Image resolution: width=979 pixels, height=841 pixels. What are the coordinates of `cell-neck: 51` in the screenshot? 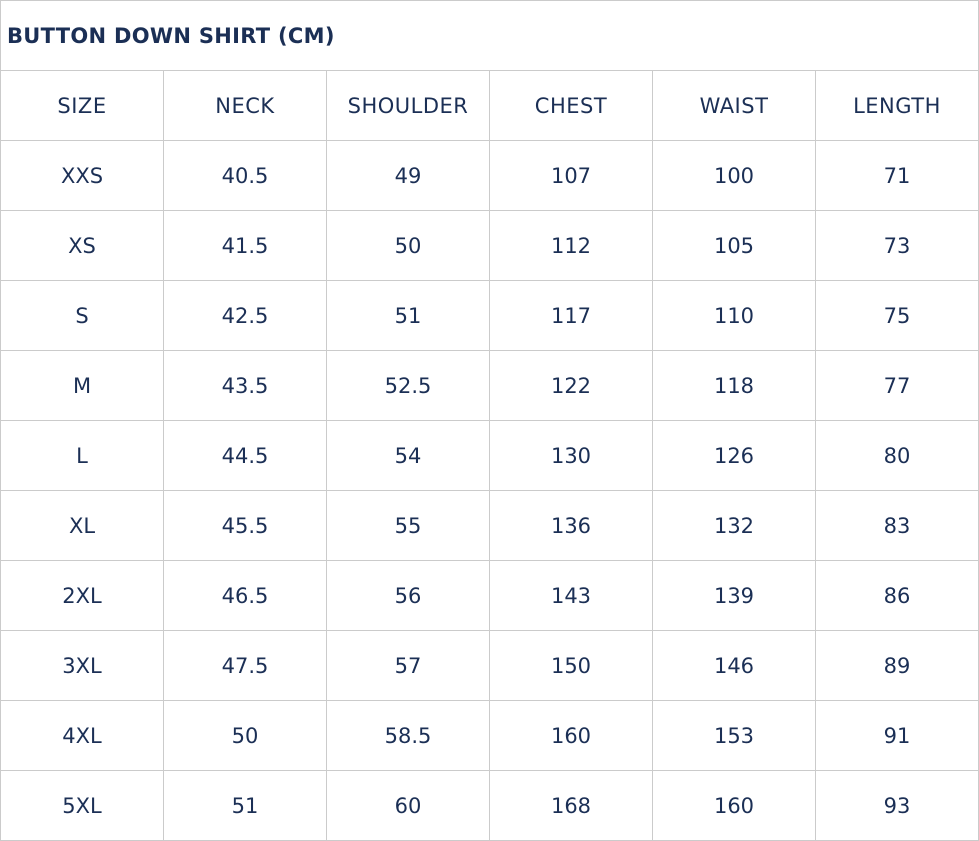 It's located at (245, 805).